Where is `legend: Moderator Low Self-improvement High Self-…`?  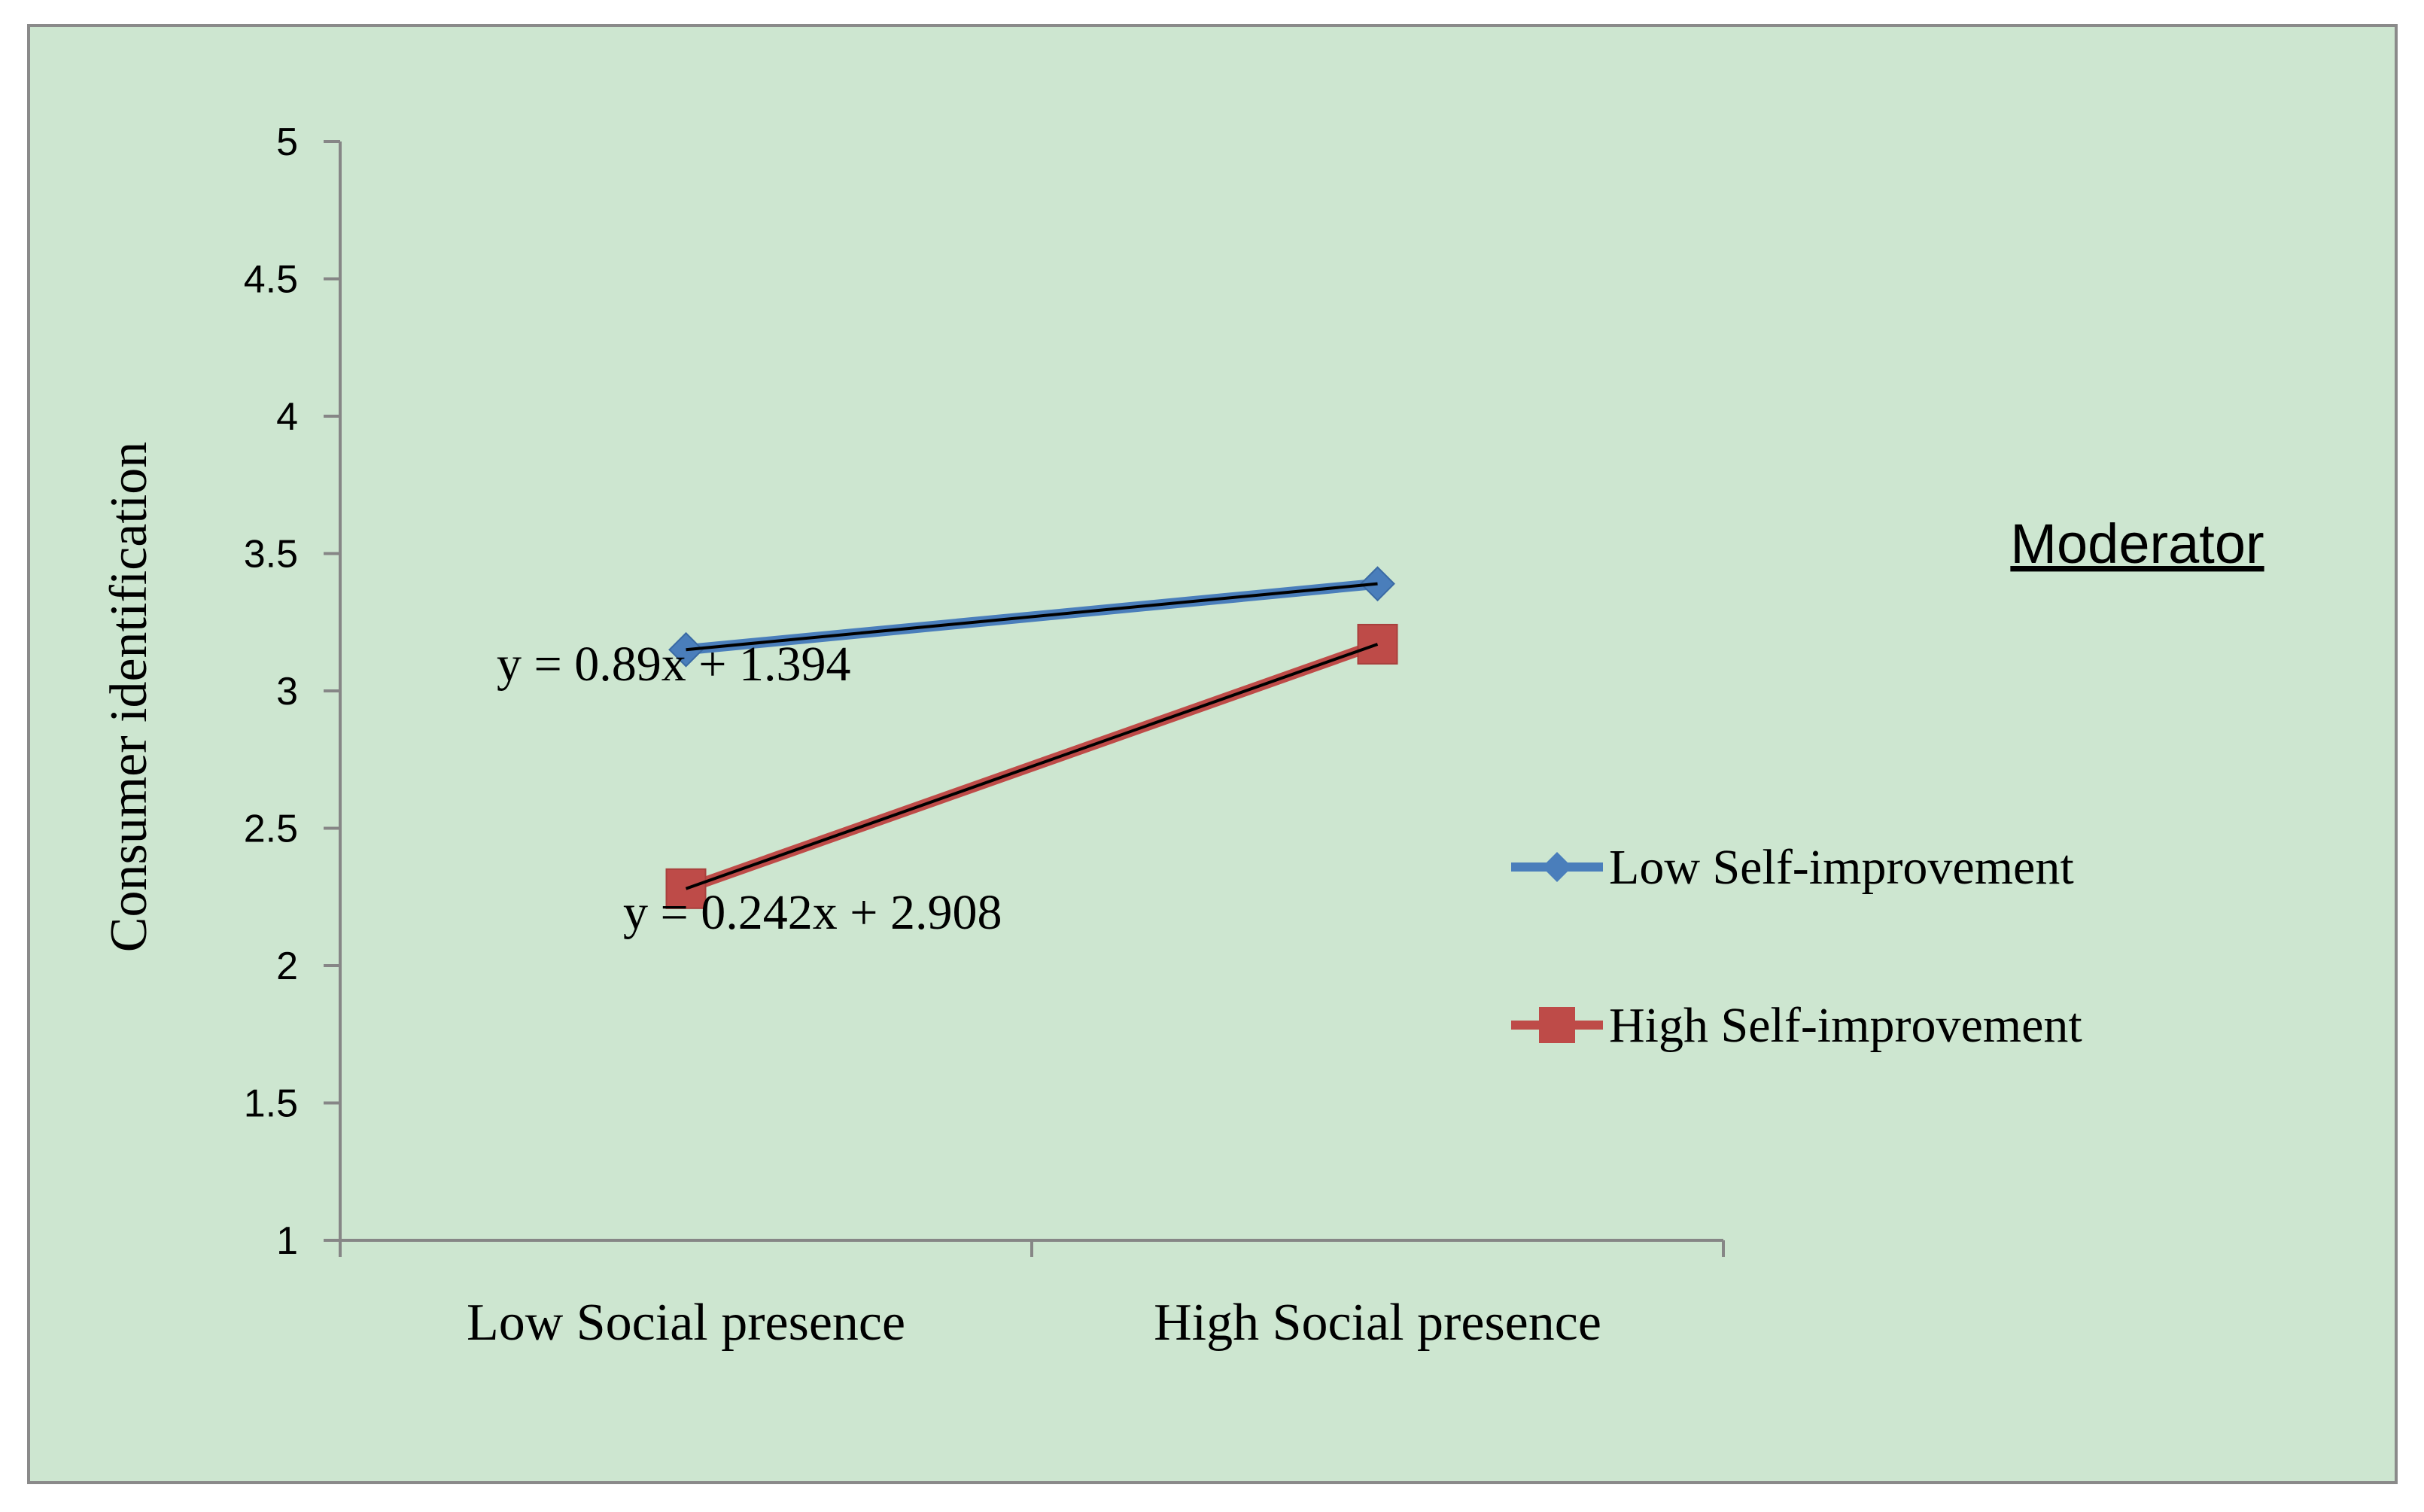
legend: Moderator Low Self-improvement High Self-… is located at coordinates (1888, 783).